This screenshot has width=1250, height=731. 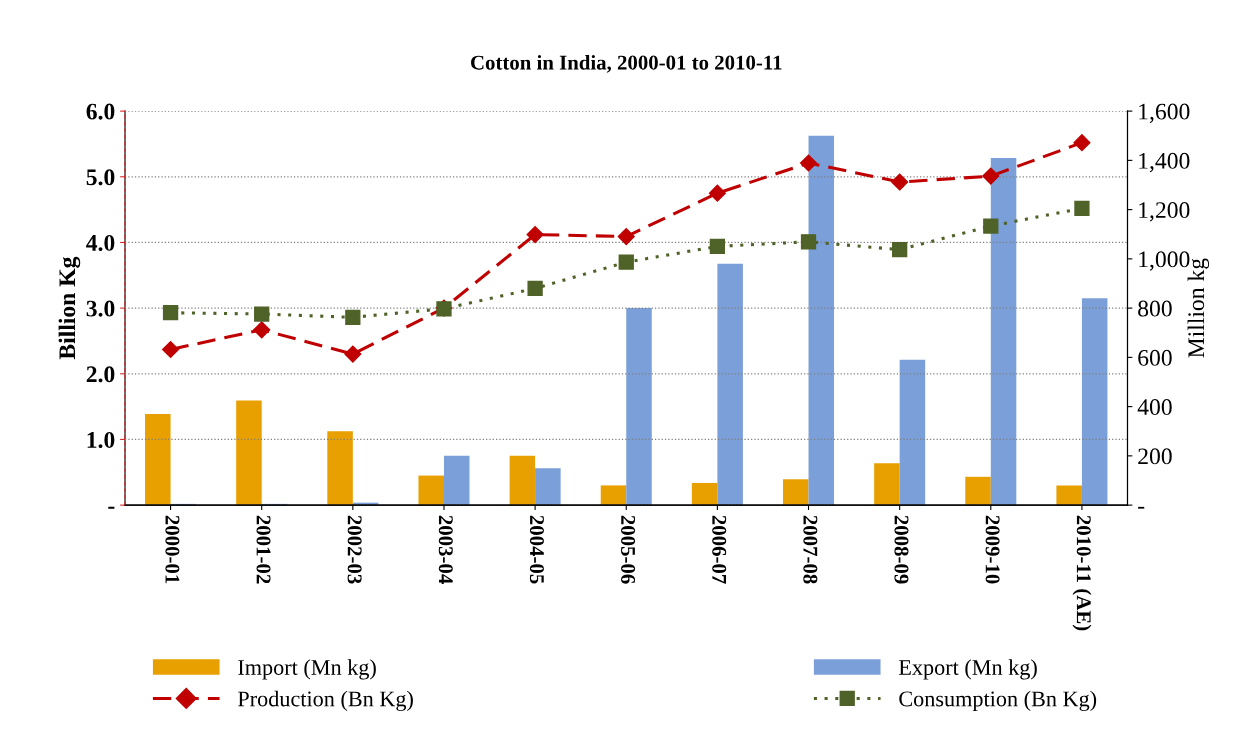 I want to click on y2-tick-label: 600, so click(x=1155, y=357).